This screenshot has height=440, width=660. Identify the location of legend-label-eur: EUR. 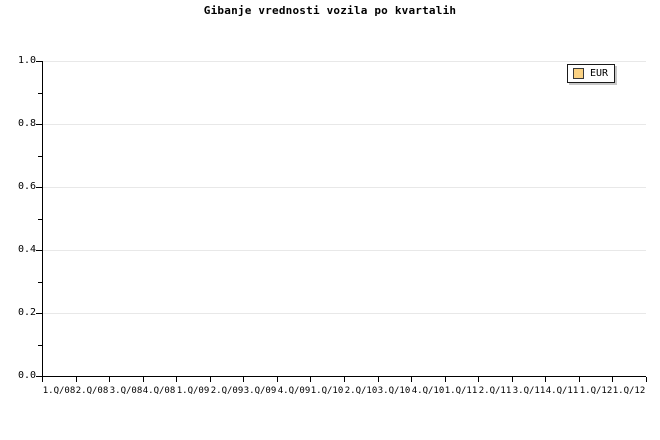
(599, 73).